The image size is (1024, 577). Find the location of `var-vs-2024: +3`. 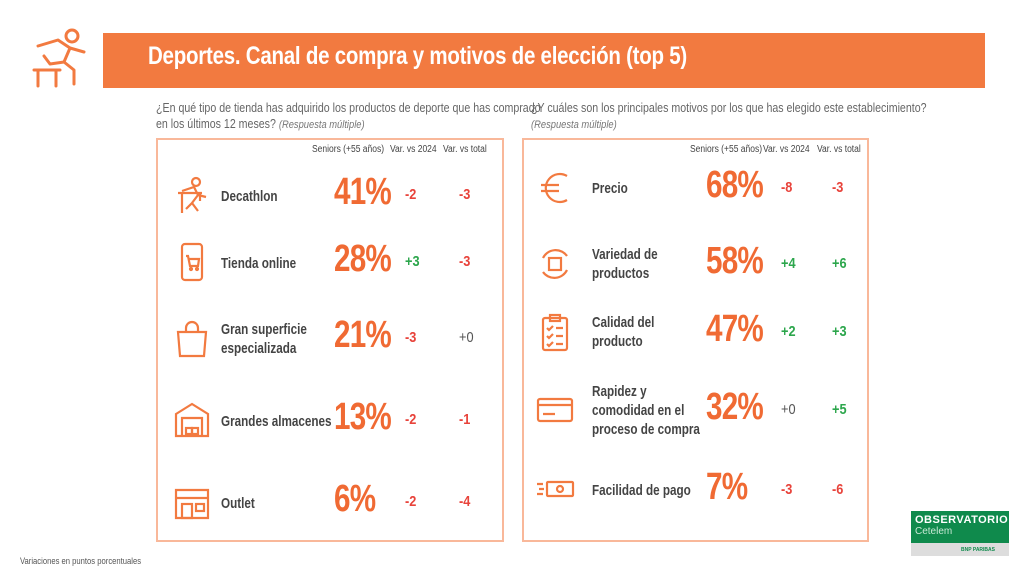

var-vs-2024: +3 is located at coordinates (412, 261).